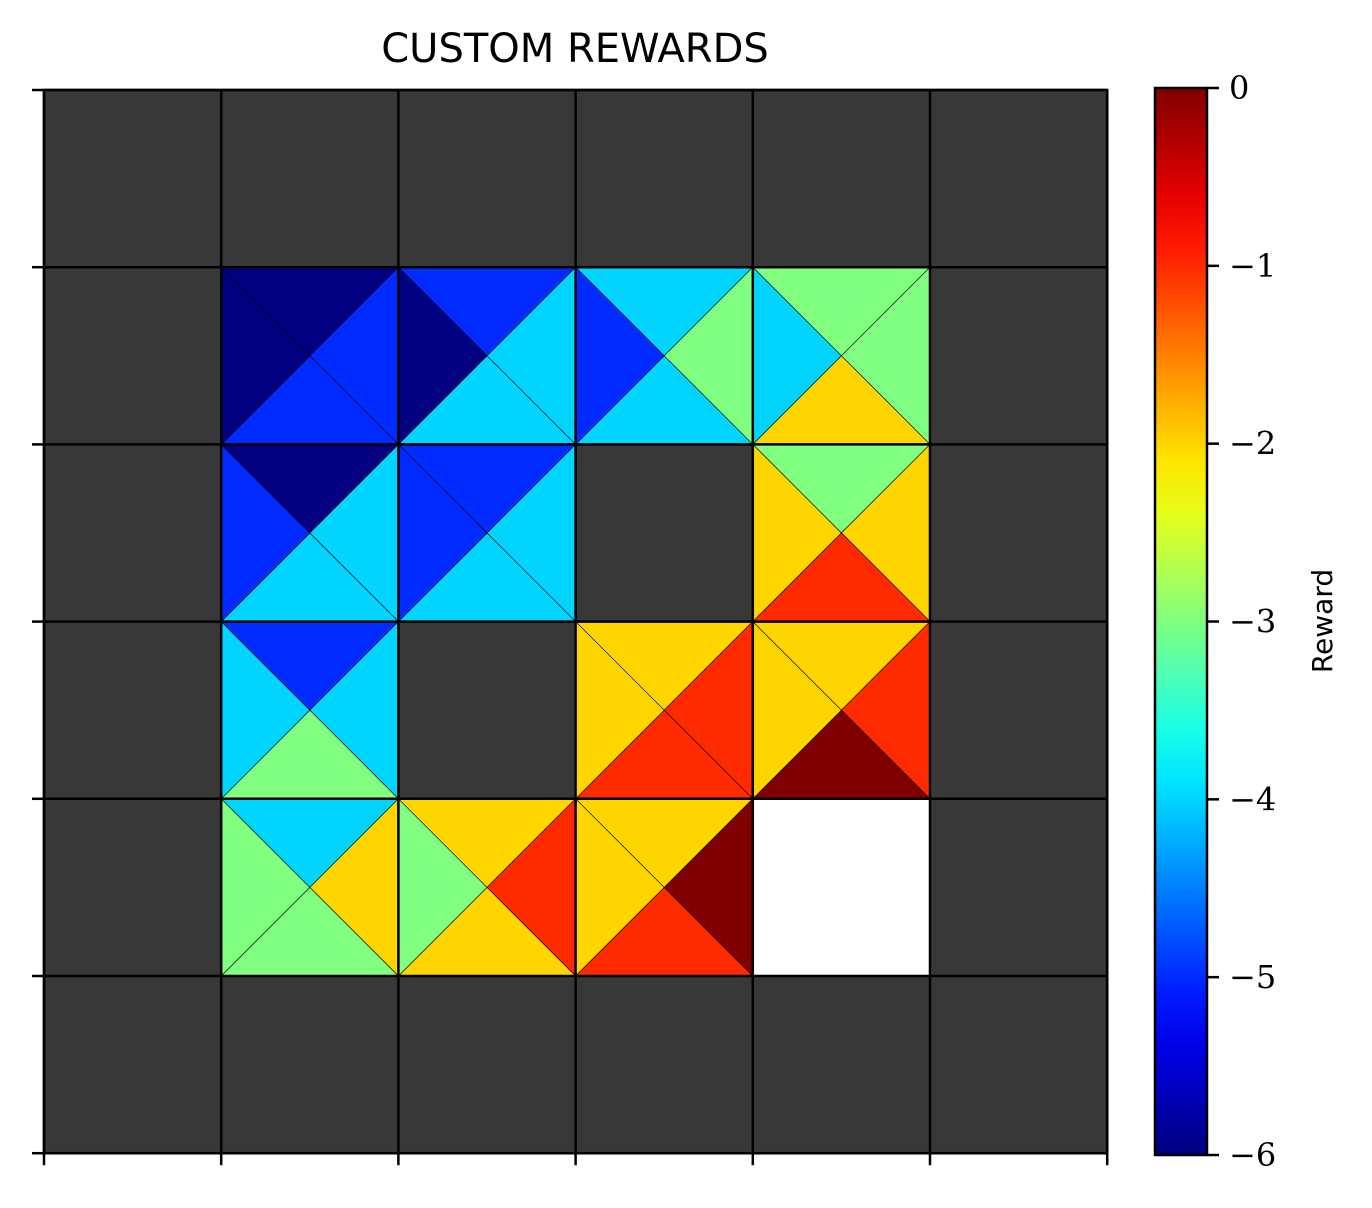 The width and height of the screenshot is (1372, 1208). What do you see at coordinates (1252, 977) in the screenshot?
I see `colorbar-tick-label: −5` at bounding box center [1252, 977].